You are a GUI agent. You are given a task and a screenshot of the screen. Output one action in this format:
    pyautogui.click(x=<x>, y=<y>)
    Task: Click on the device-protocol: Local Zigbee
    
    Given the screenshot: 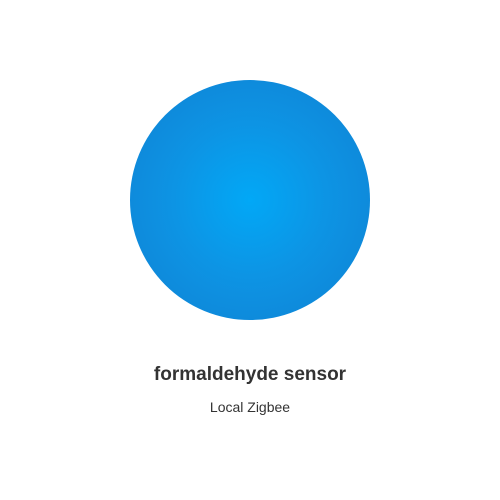 What is the action you would take?
    pyautogui.click(x=250, y=407)
    